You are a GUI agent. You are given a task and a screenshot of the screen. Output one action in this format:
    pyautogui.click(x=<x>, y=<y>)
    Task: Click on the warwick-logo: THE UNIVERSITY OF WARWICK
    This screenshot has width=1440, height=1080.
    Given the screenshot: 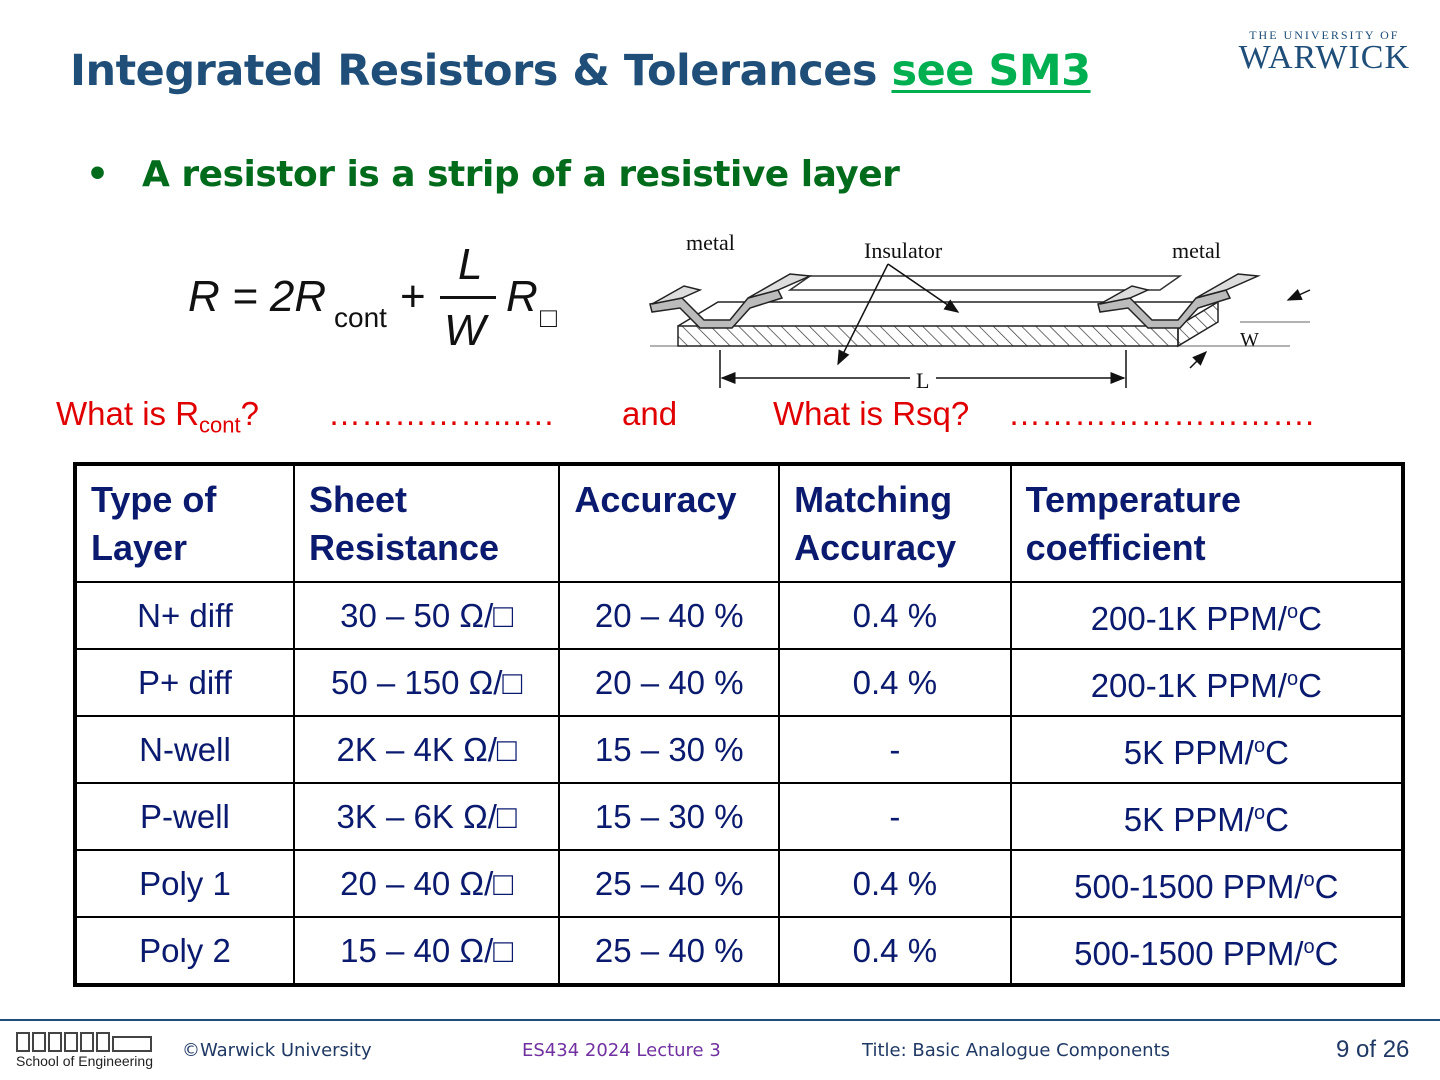 What is the action you would take?
    pyautogui.click(x=1324, y=51)
    